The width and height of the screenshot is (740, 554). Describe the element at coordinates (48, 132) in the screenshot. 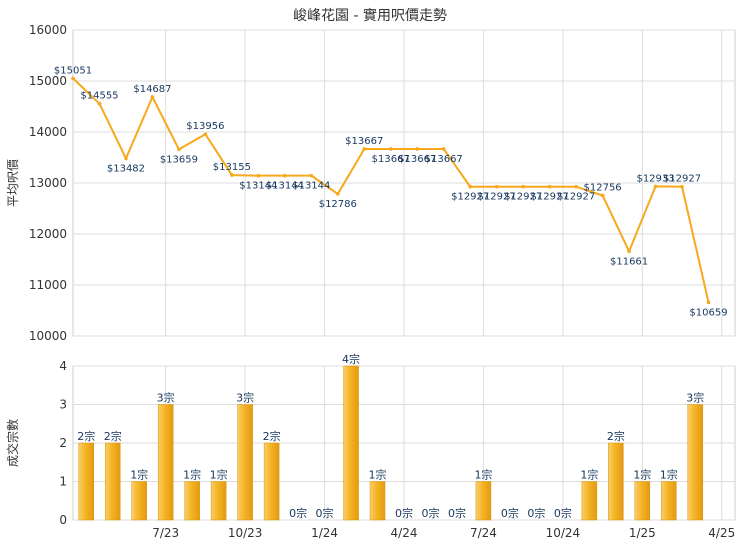

I see `price-y-tick-label: 14000` at that location.